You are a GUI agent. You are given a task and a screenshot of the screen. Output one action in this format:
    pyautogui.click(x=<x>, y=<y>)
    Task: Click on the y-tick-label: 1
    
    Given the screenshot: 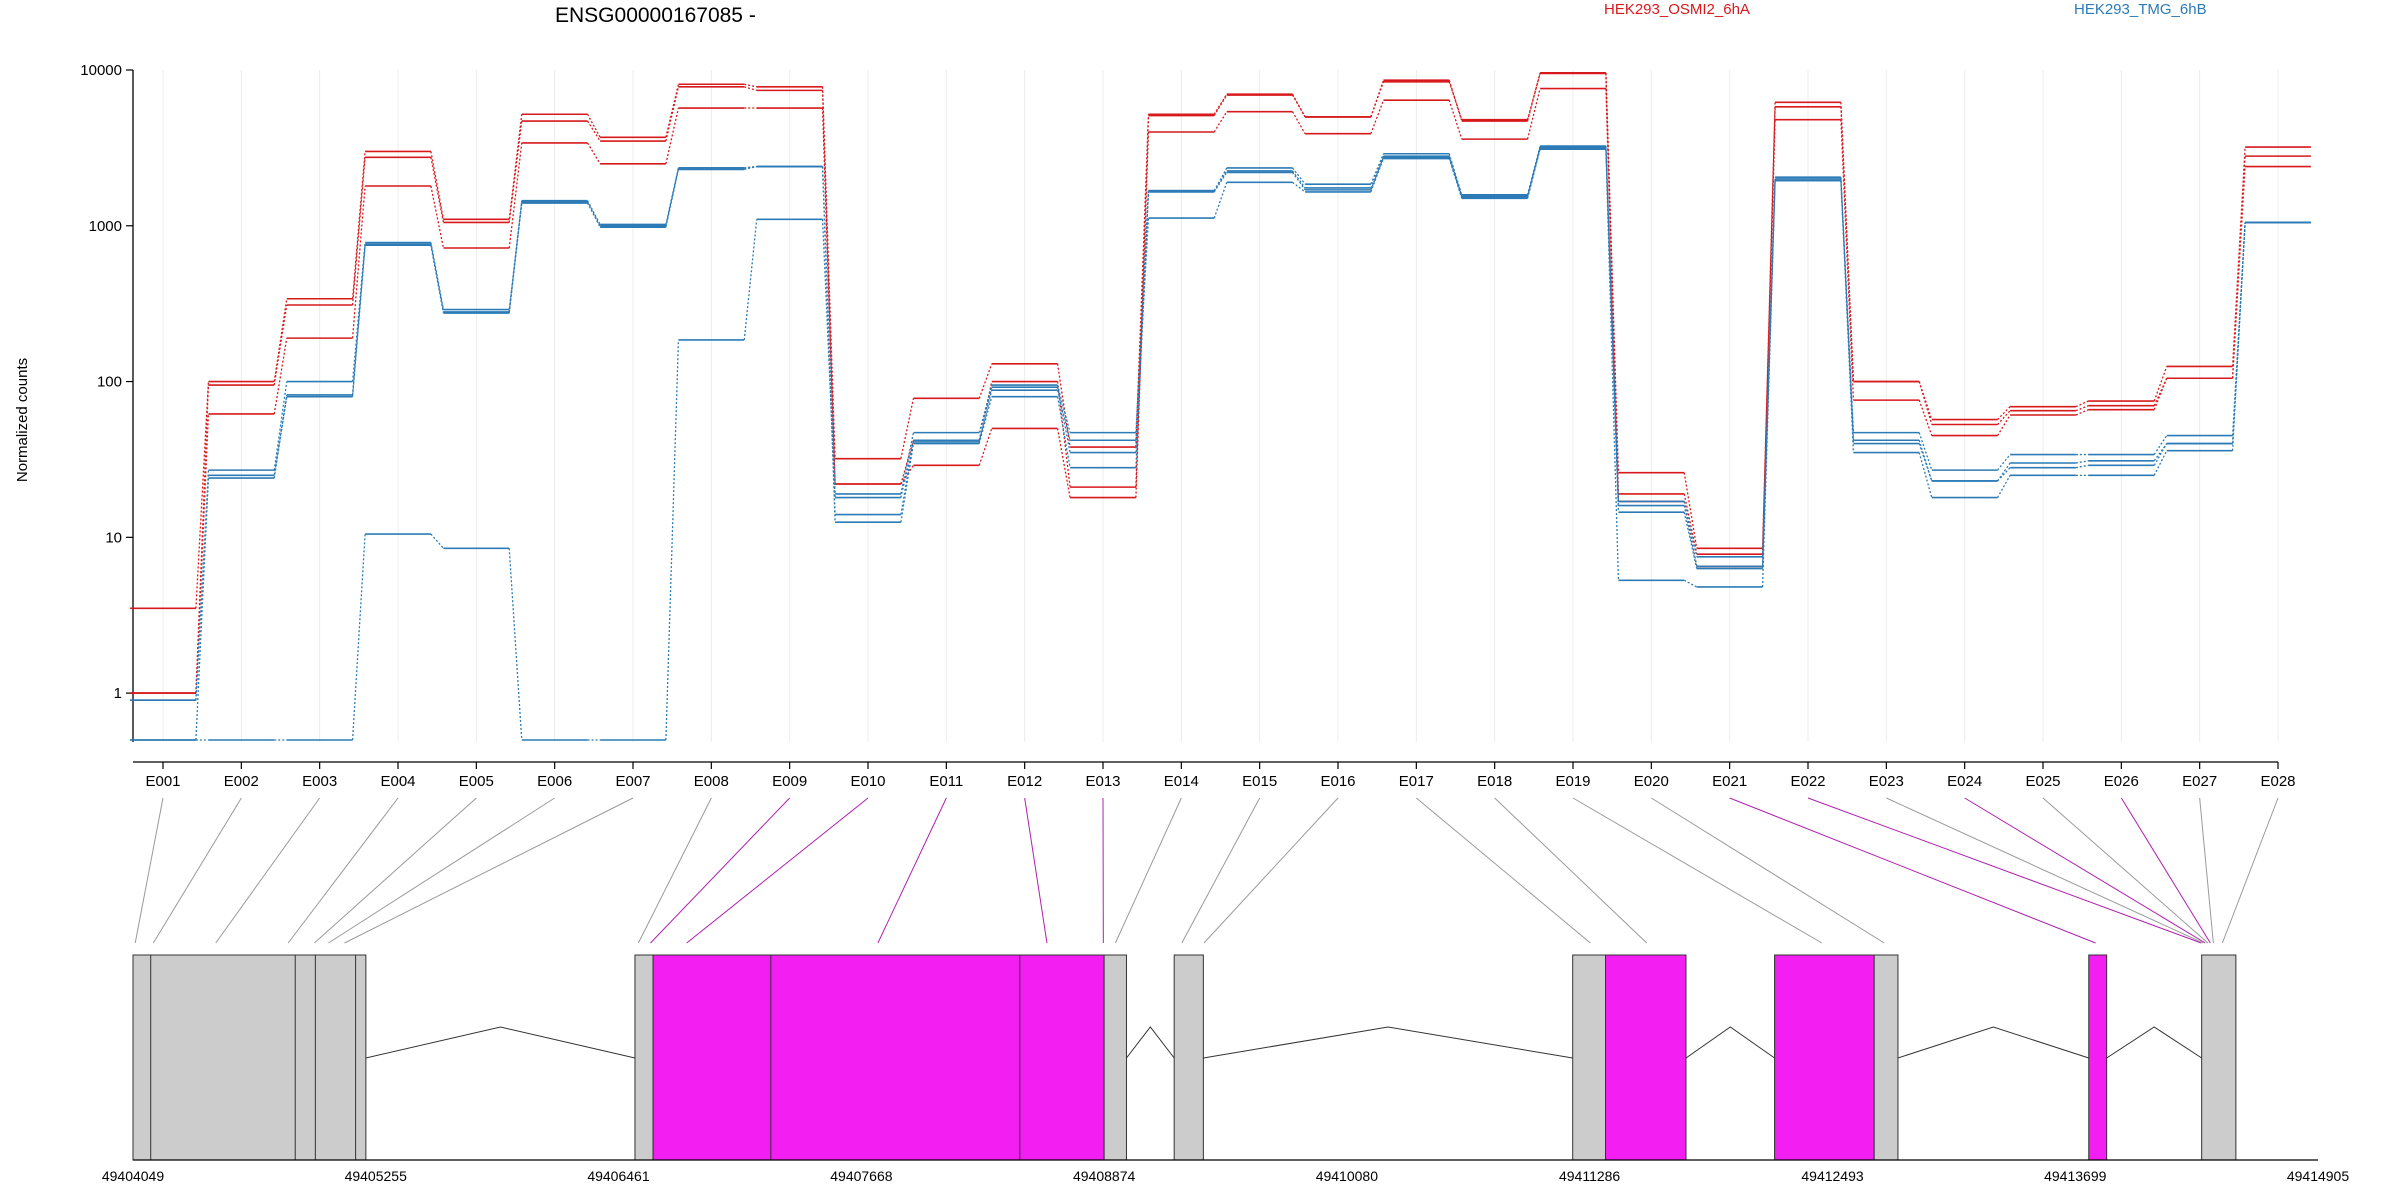 What is the action you would take?
    pyautogui.click(x=118, y=693)
    